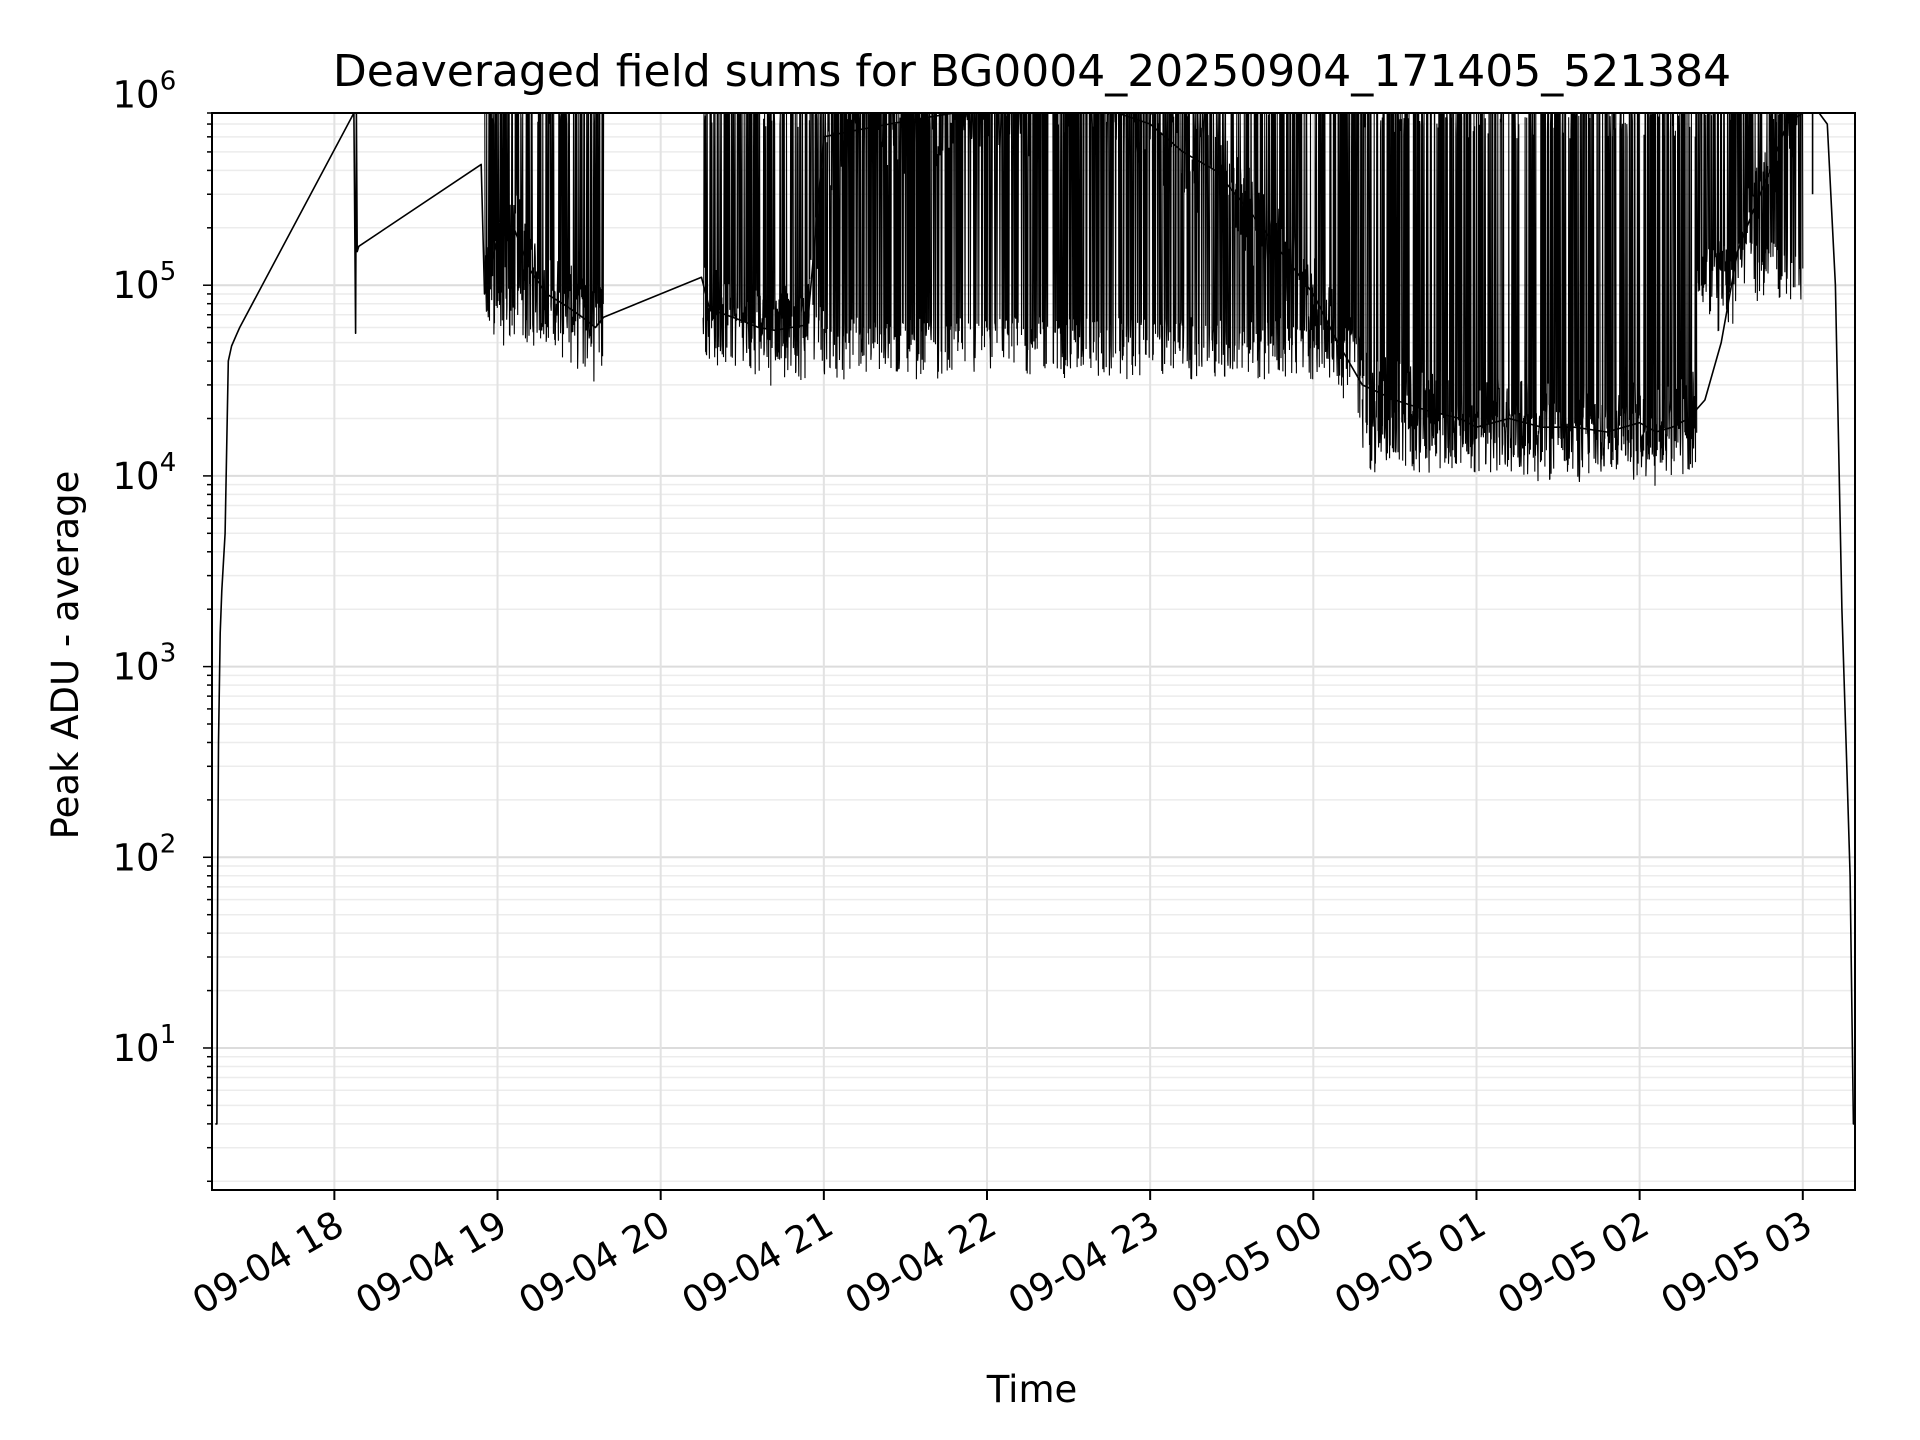 Image resolution: width=1920 pixels, height=1440 pixels. Describe the element at coordinates (65, 655) in the screenshot. I see `y-axis-label: Peak ADU - average` at that location.